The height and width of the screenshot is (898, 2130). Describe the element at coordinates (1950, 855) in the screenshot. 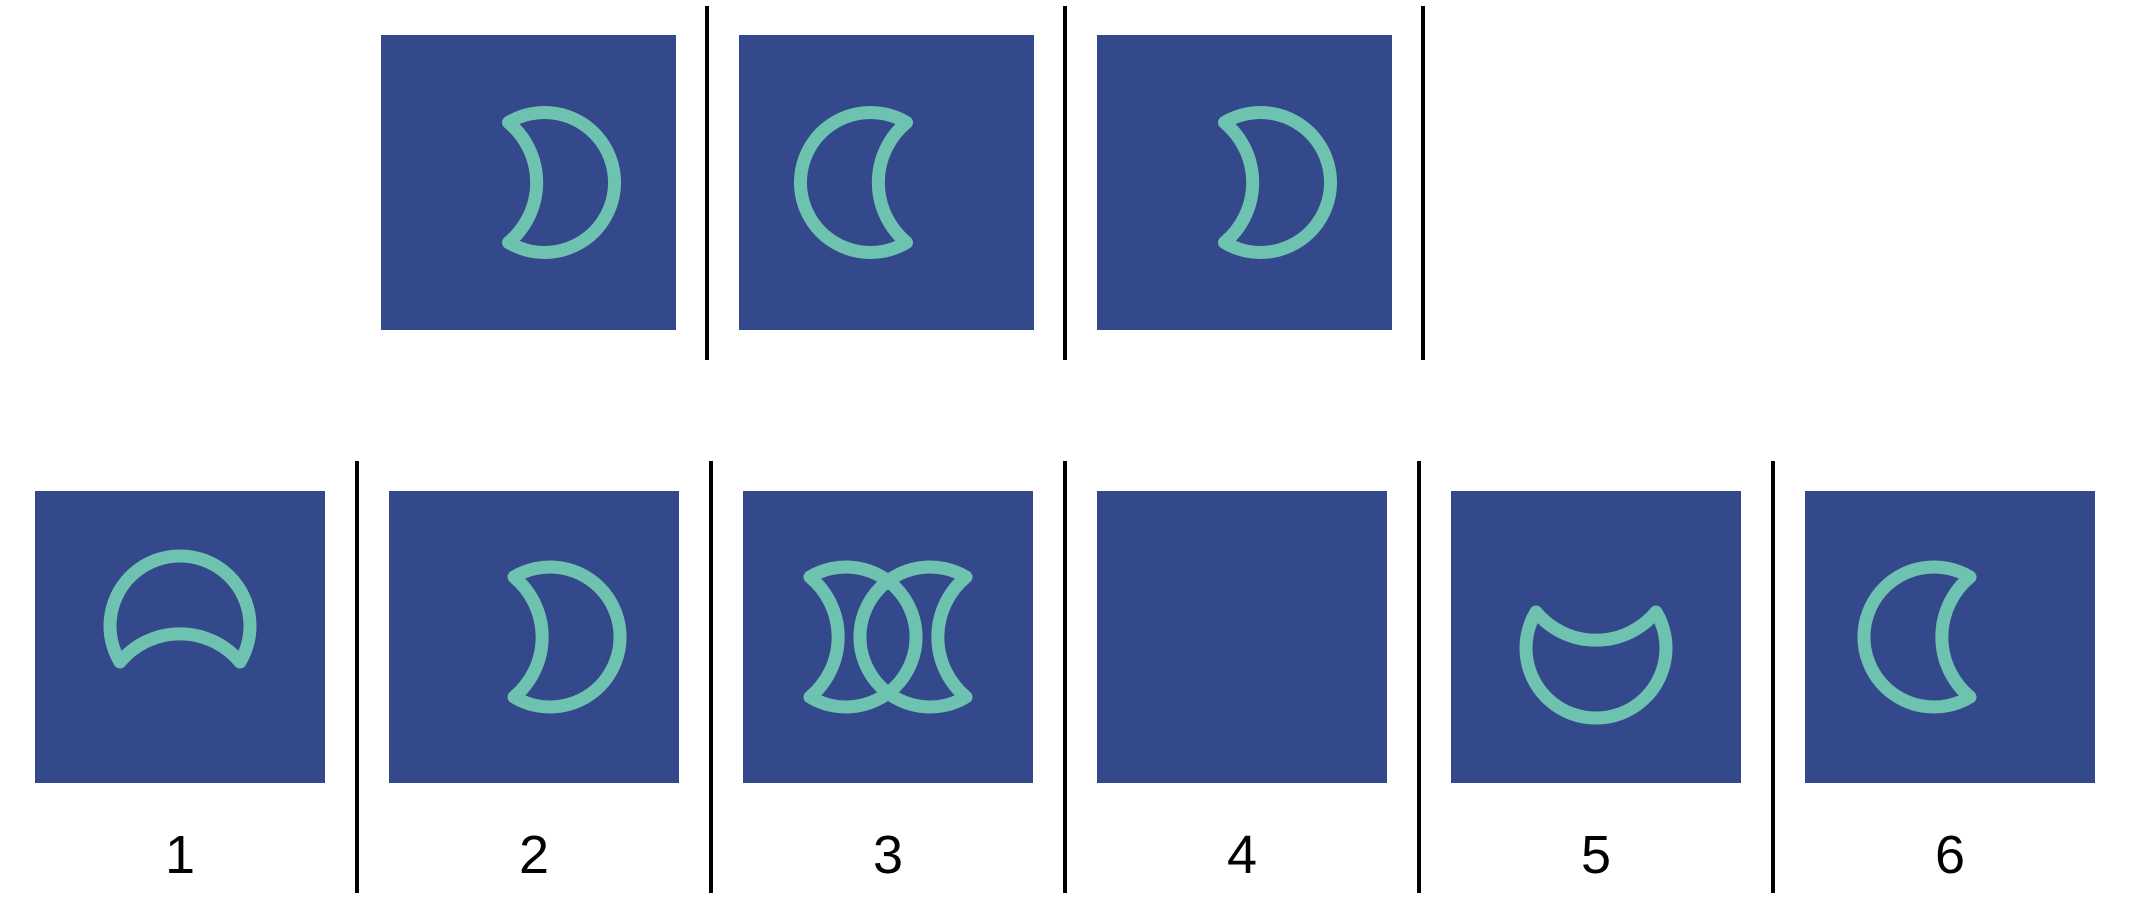

I see `option-label-6: 6` at that location.